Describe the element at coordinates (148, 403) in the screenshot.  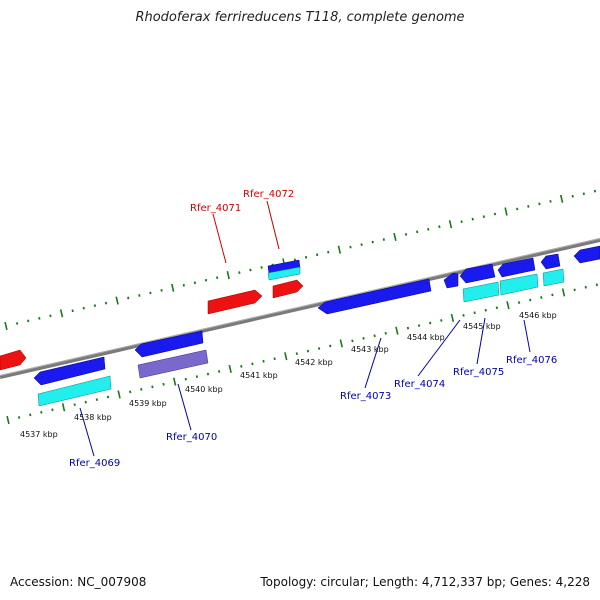
I see `scale-label-4539: 4539 kbp` at that location.